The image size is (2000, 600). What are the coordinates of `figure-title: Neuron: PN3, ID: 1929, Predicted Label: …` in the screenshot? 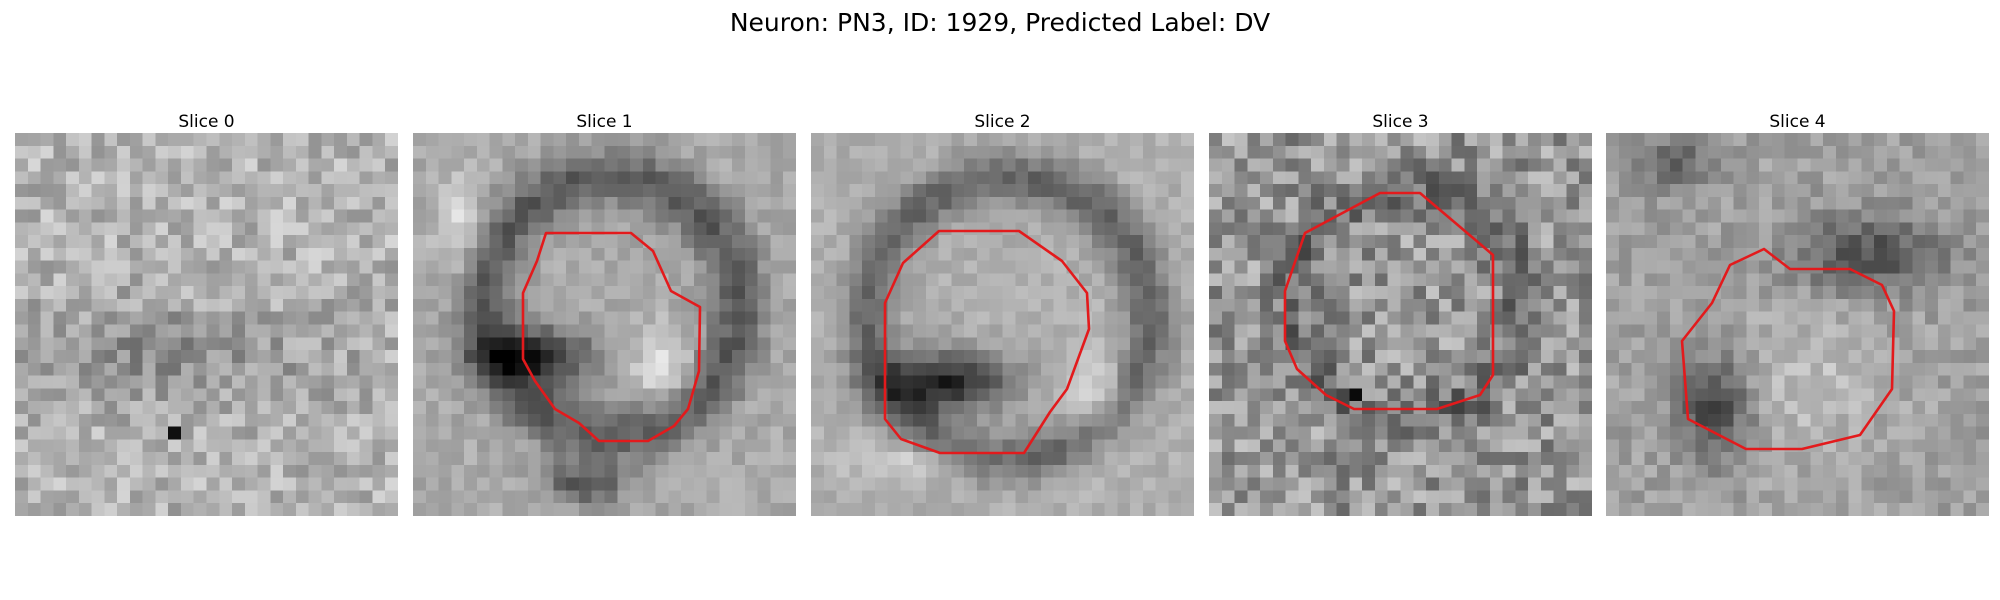 It's located at (1000, 22).